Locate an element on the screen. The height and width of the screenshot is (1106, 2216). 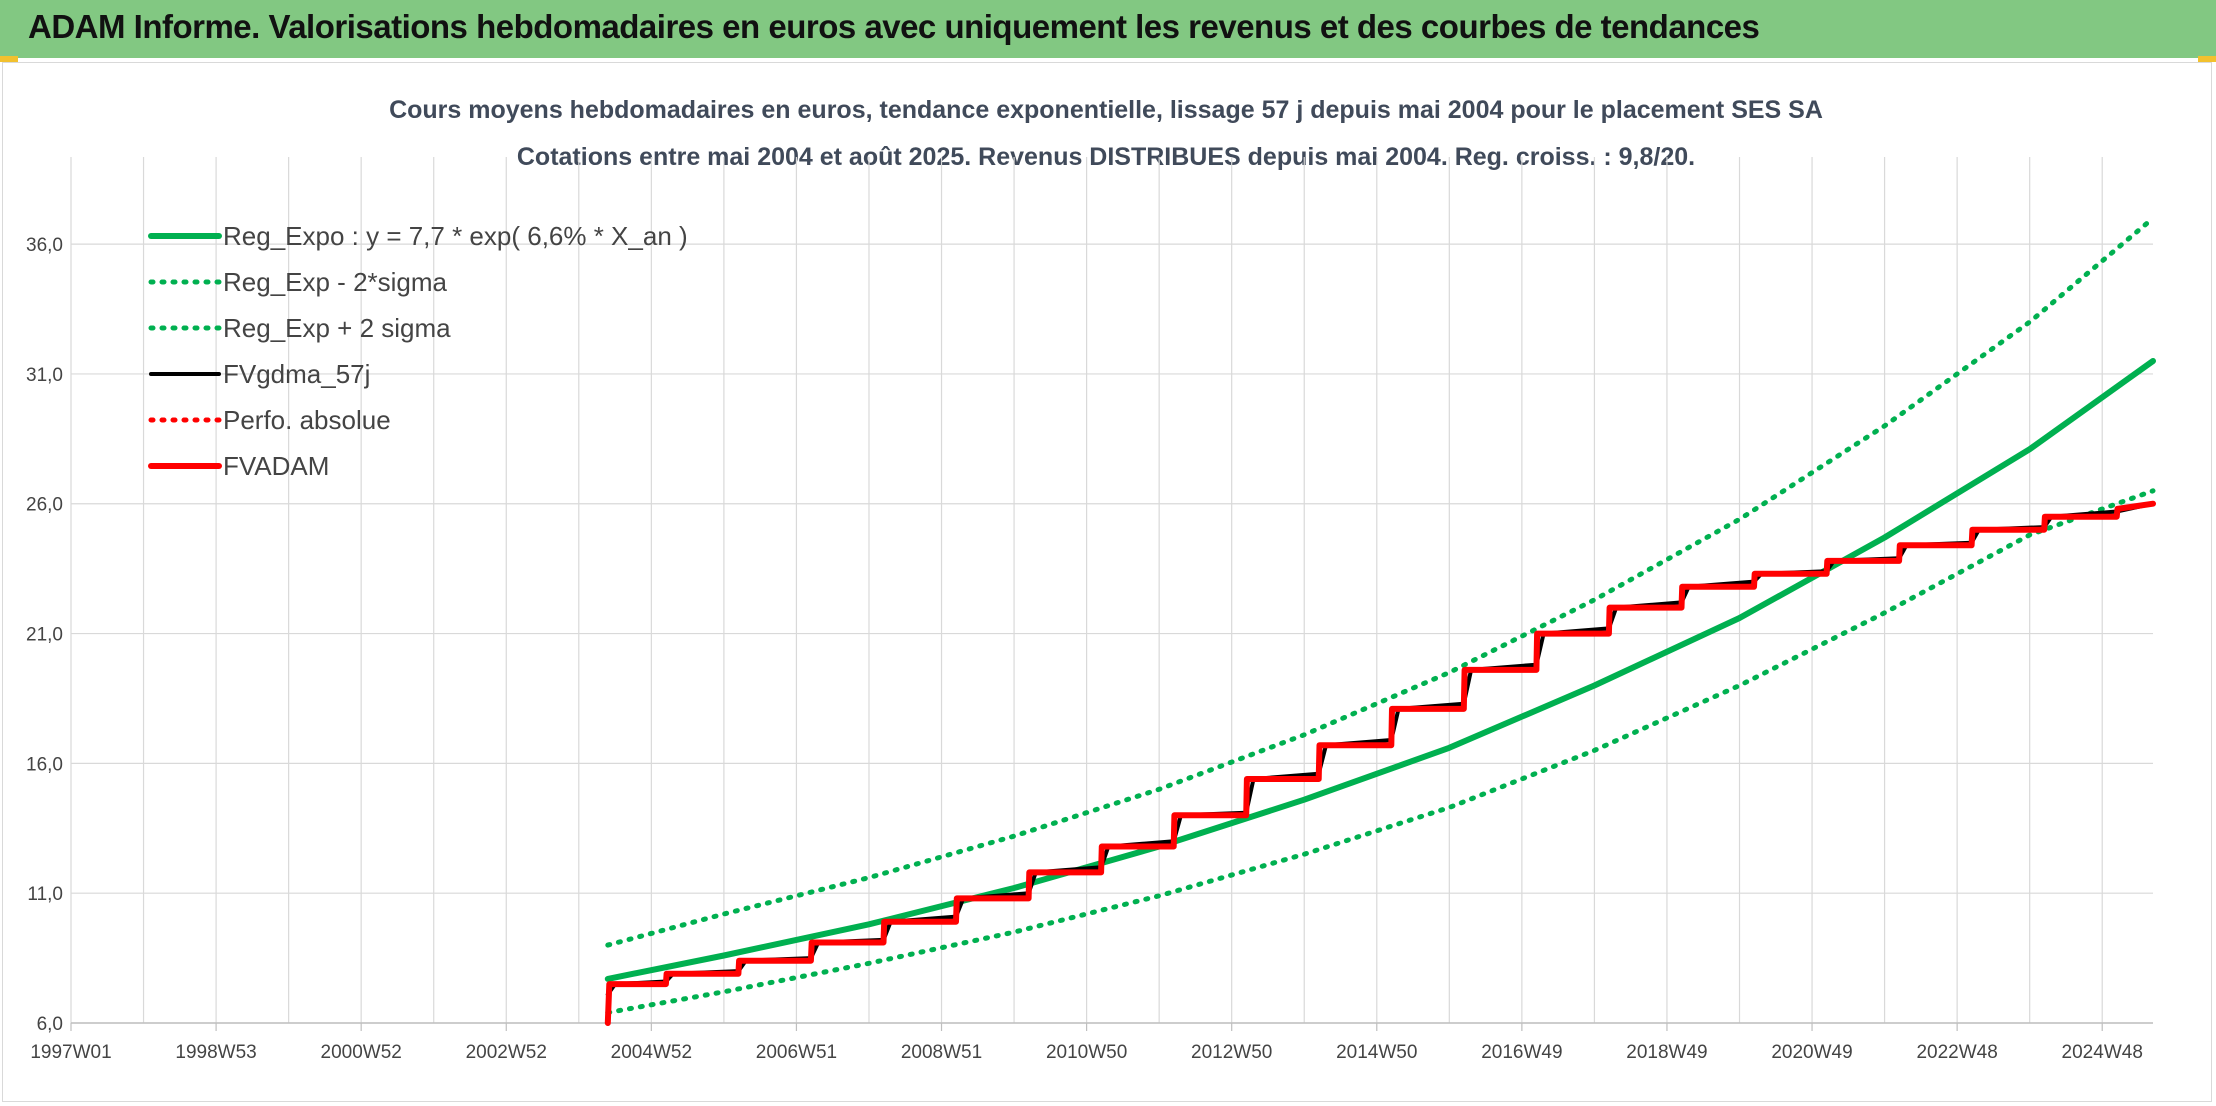
legend-entry-label: FVgdma_57j is located at coordinates (296, 374).